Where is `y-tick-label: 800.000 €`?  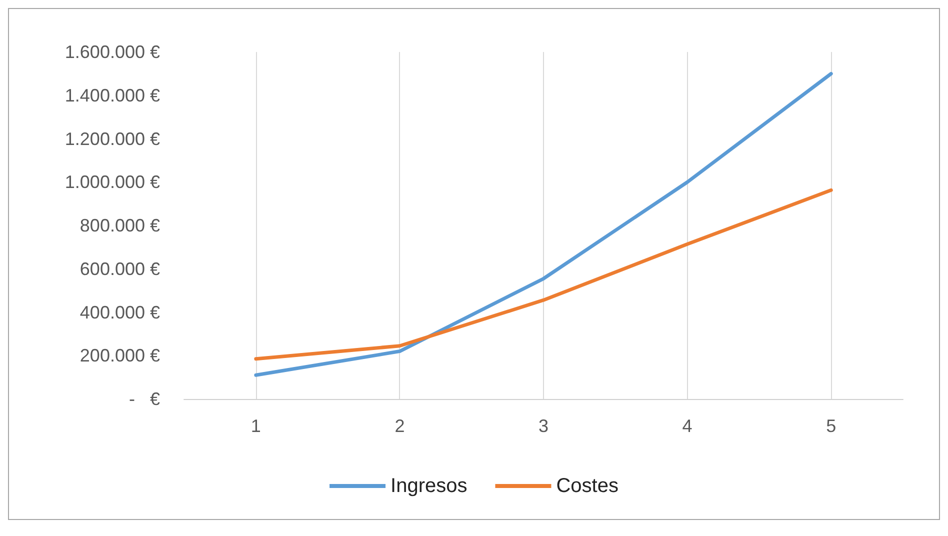
y-tick-label: 800.000 € is located at coordinates (120, 226).